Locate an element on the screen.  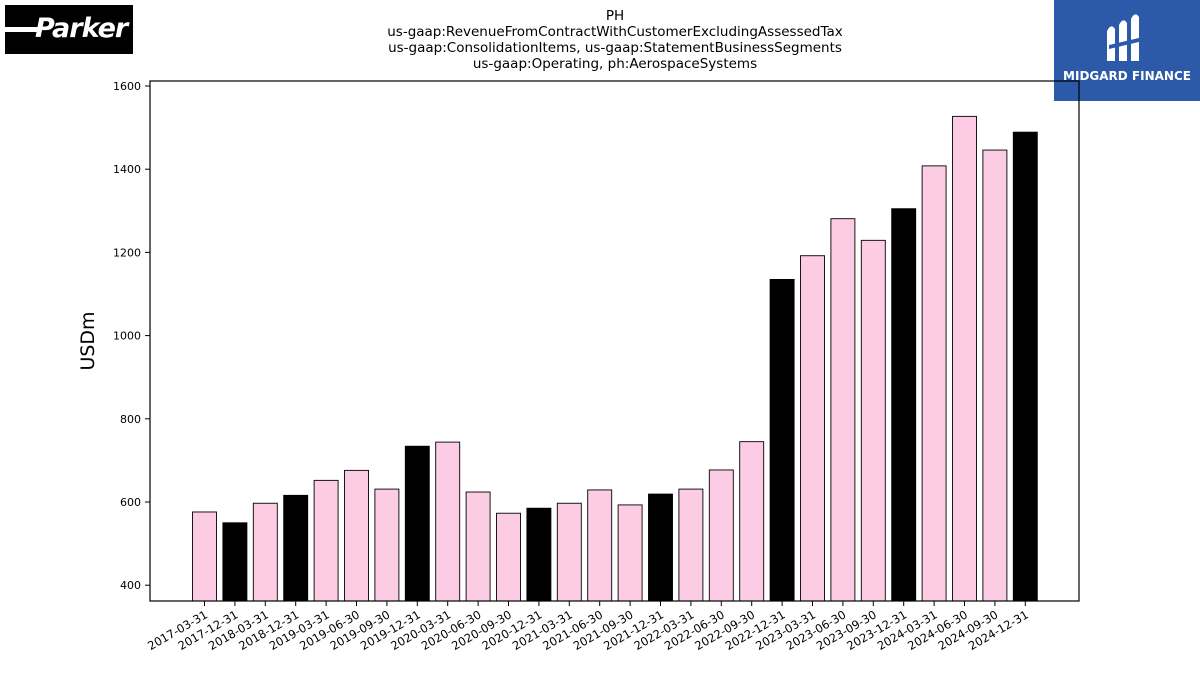
chart-title-line: PH is located at coordinates (615, 16).